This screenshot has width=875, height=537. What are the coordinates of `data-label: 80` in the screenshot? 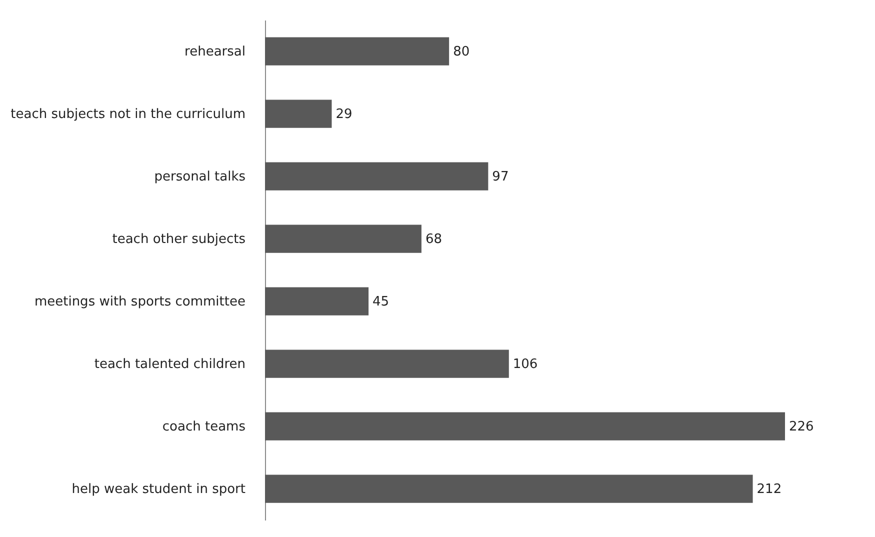 It's located at (461, 52).